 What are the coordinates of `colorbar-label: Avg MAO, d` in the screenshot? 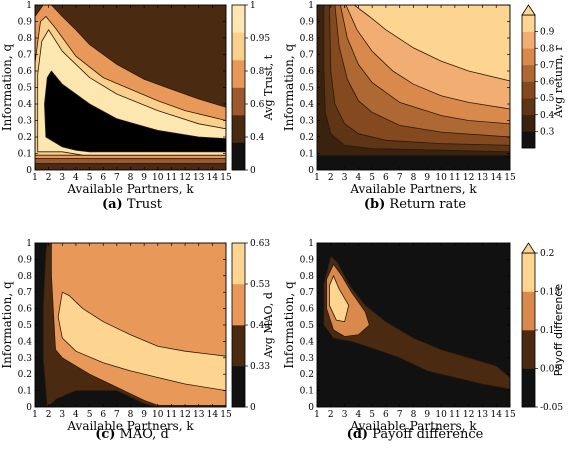 It's located at (268, 325).